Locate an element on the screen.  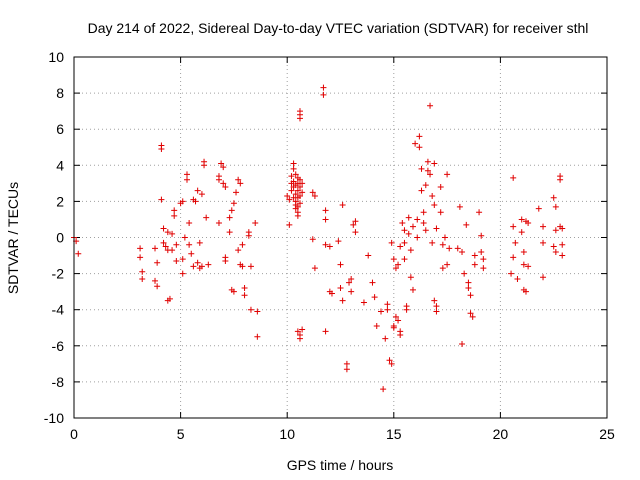
y-tick-label: 6 is located at coordinates (60, 129).